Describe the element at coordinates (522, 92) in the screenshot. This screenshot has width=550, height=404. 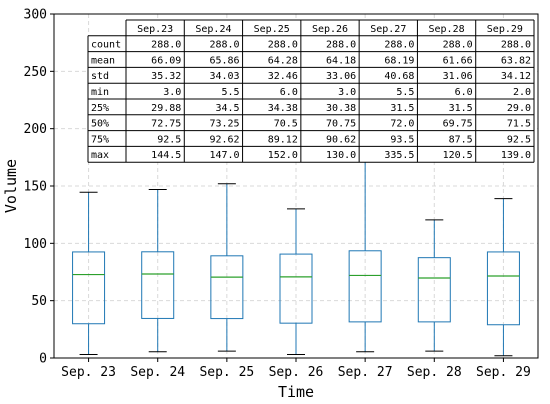
I see `table-cell: 2.0` at that location.